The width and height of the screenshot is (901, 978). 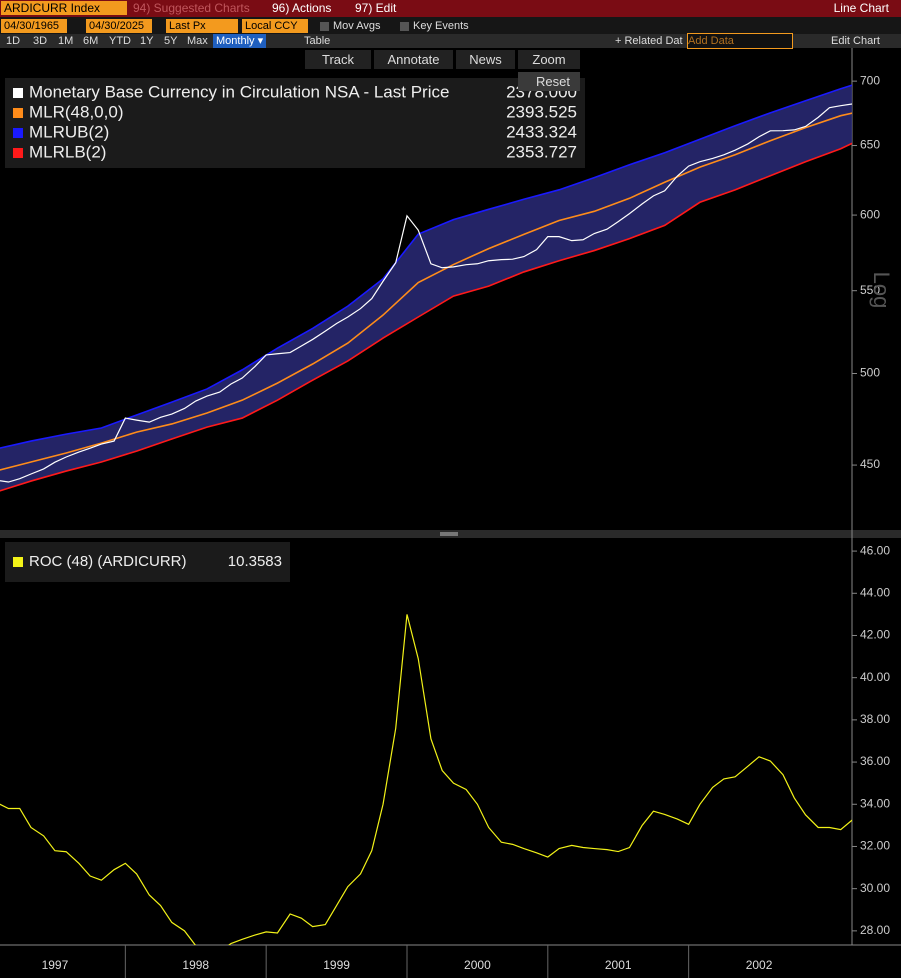 I want to click on frequency-select: Monthly ▾, so click(x=240, y=41).